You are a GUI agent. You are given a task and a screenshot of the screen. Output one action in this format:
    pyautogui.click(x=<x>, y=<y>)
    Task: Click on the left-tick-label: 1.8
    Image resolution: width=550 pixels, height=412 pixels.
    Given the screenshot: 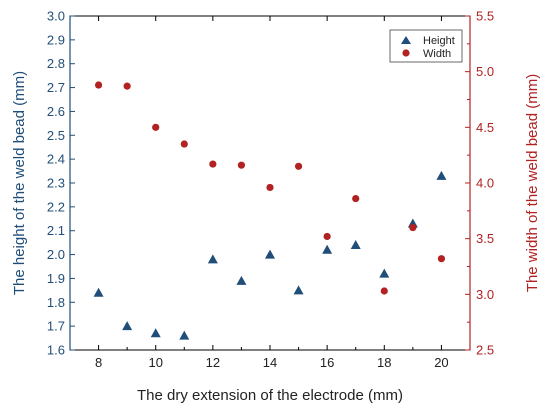 What is the action you would take?
    pyautogui.click(x=56, y=302)
    